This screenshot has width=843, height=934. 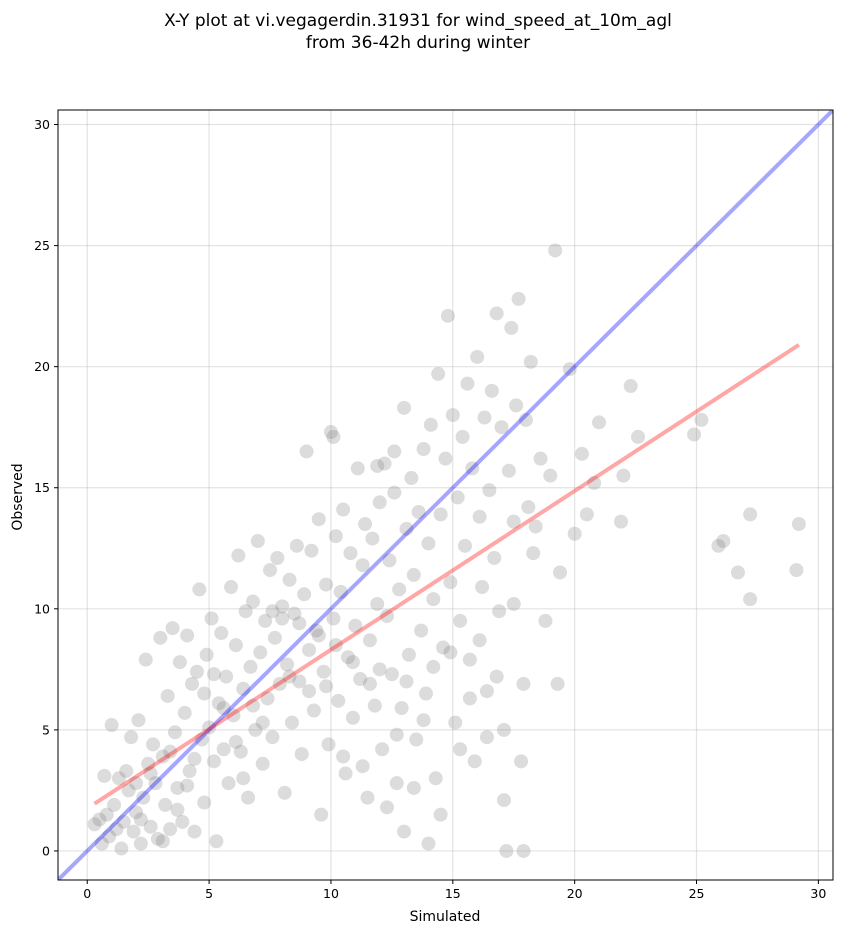 I want to click on y-tick-label: 25, so click(x=42, y=245).